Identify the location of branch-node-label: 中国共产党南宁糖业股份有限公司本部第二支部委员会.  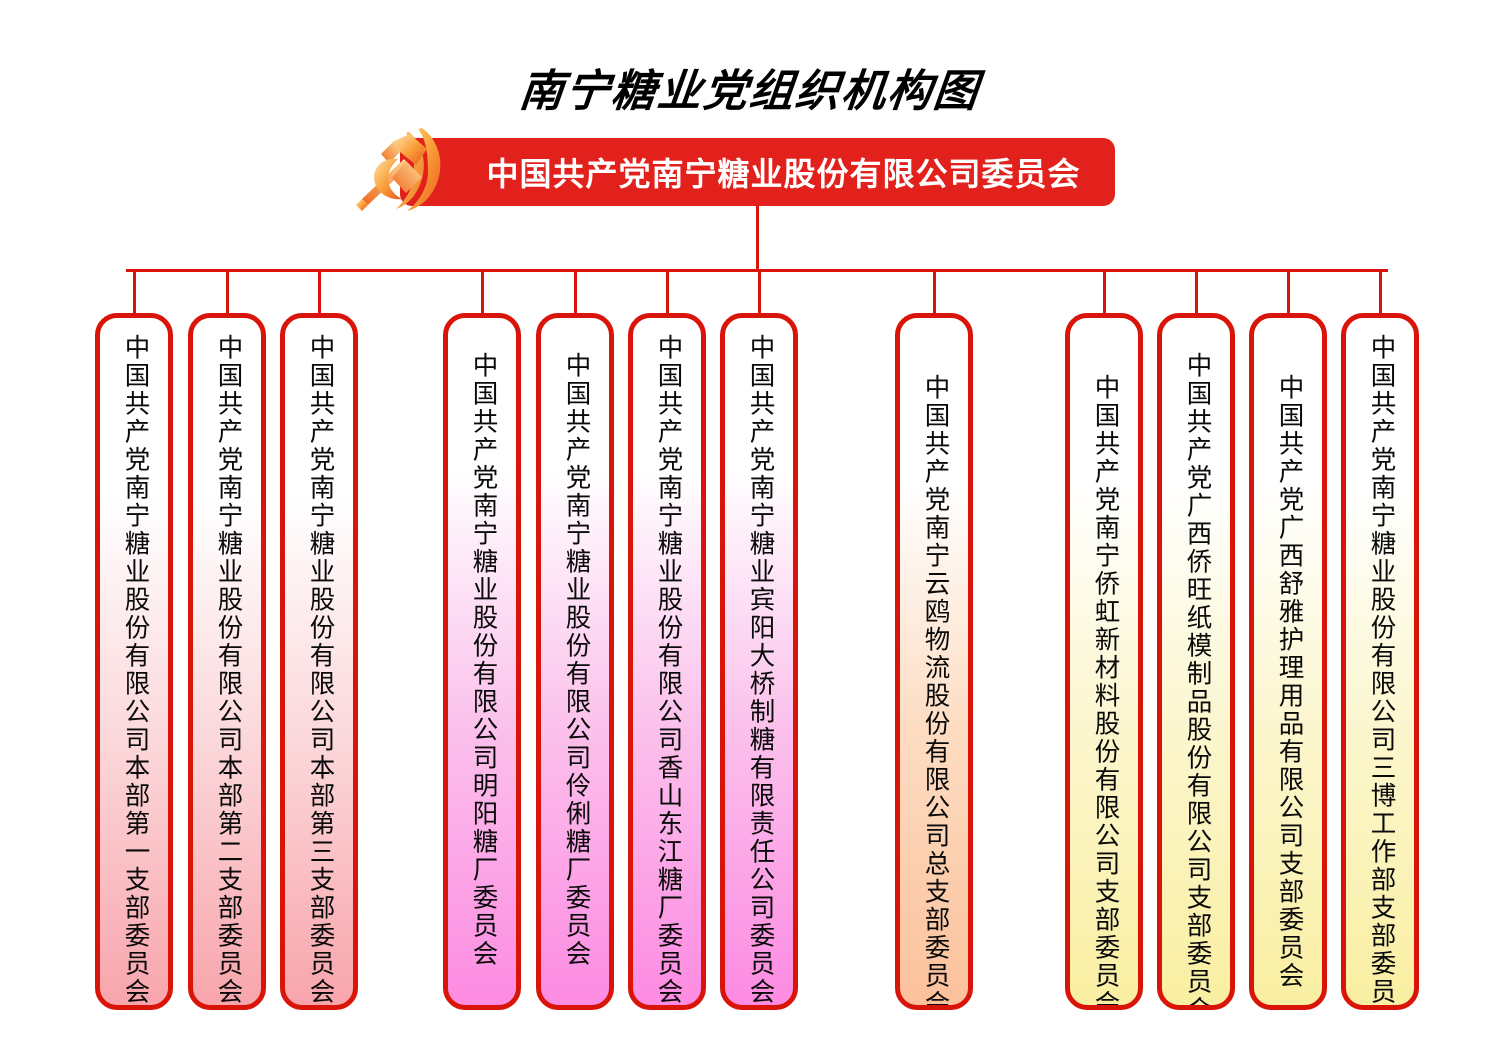
(228, 670).